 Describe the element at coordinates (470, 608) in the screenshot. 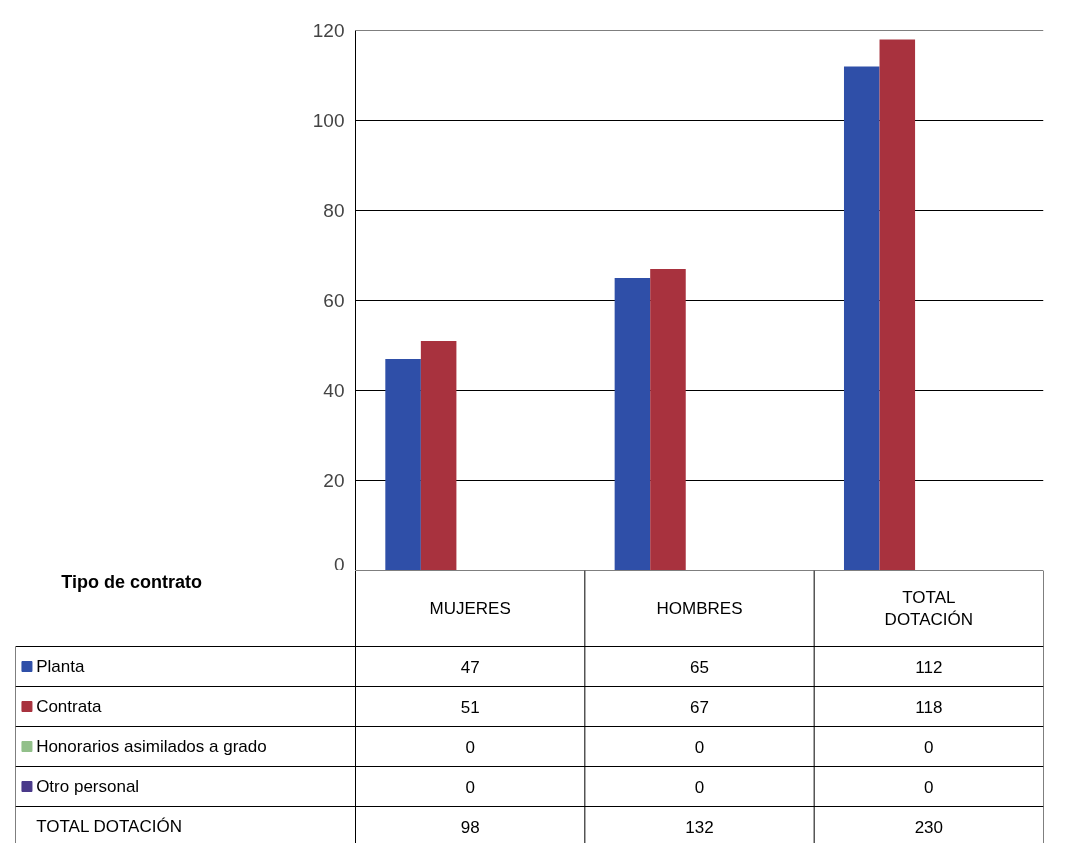

I see `x-tick-label: MUJERES` at that location.